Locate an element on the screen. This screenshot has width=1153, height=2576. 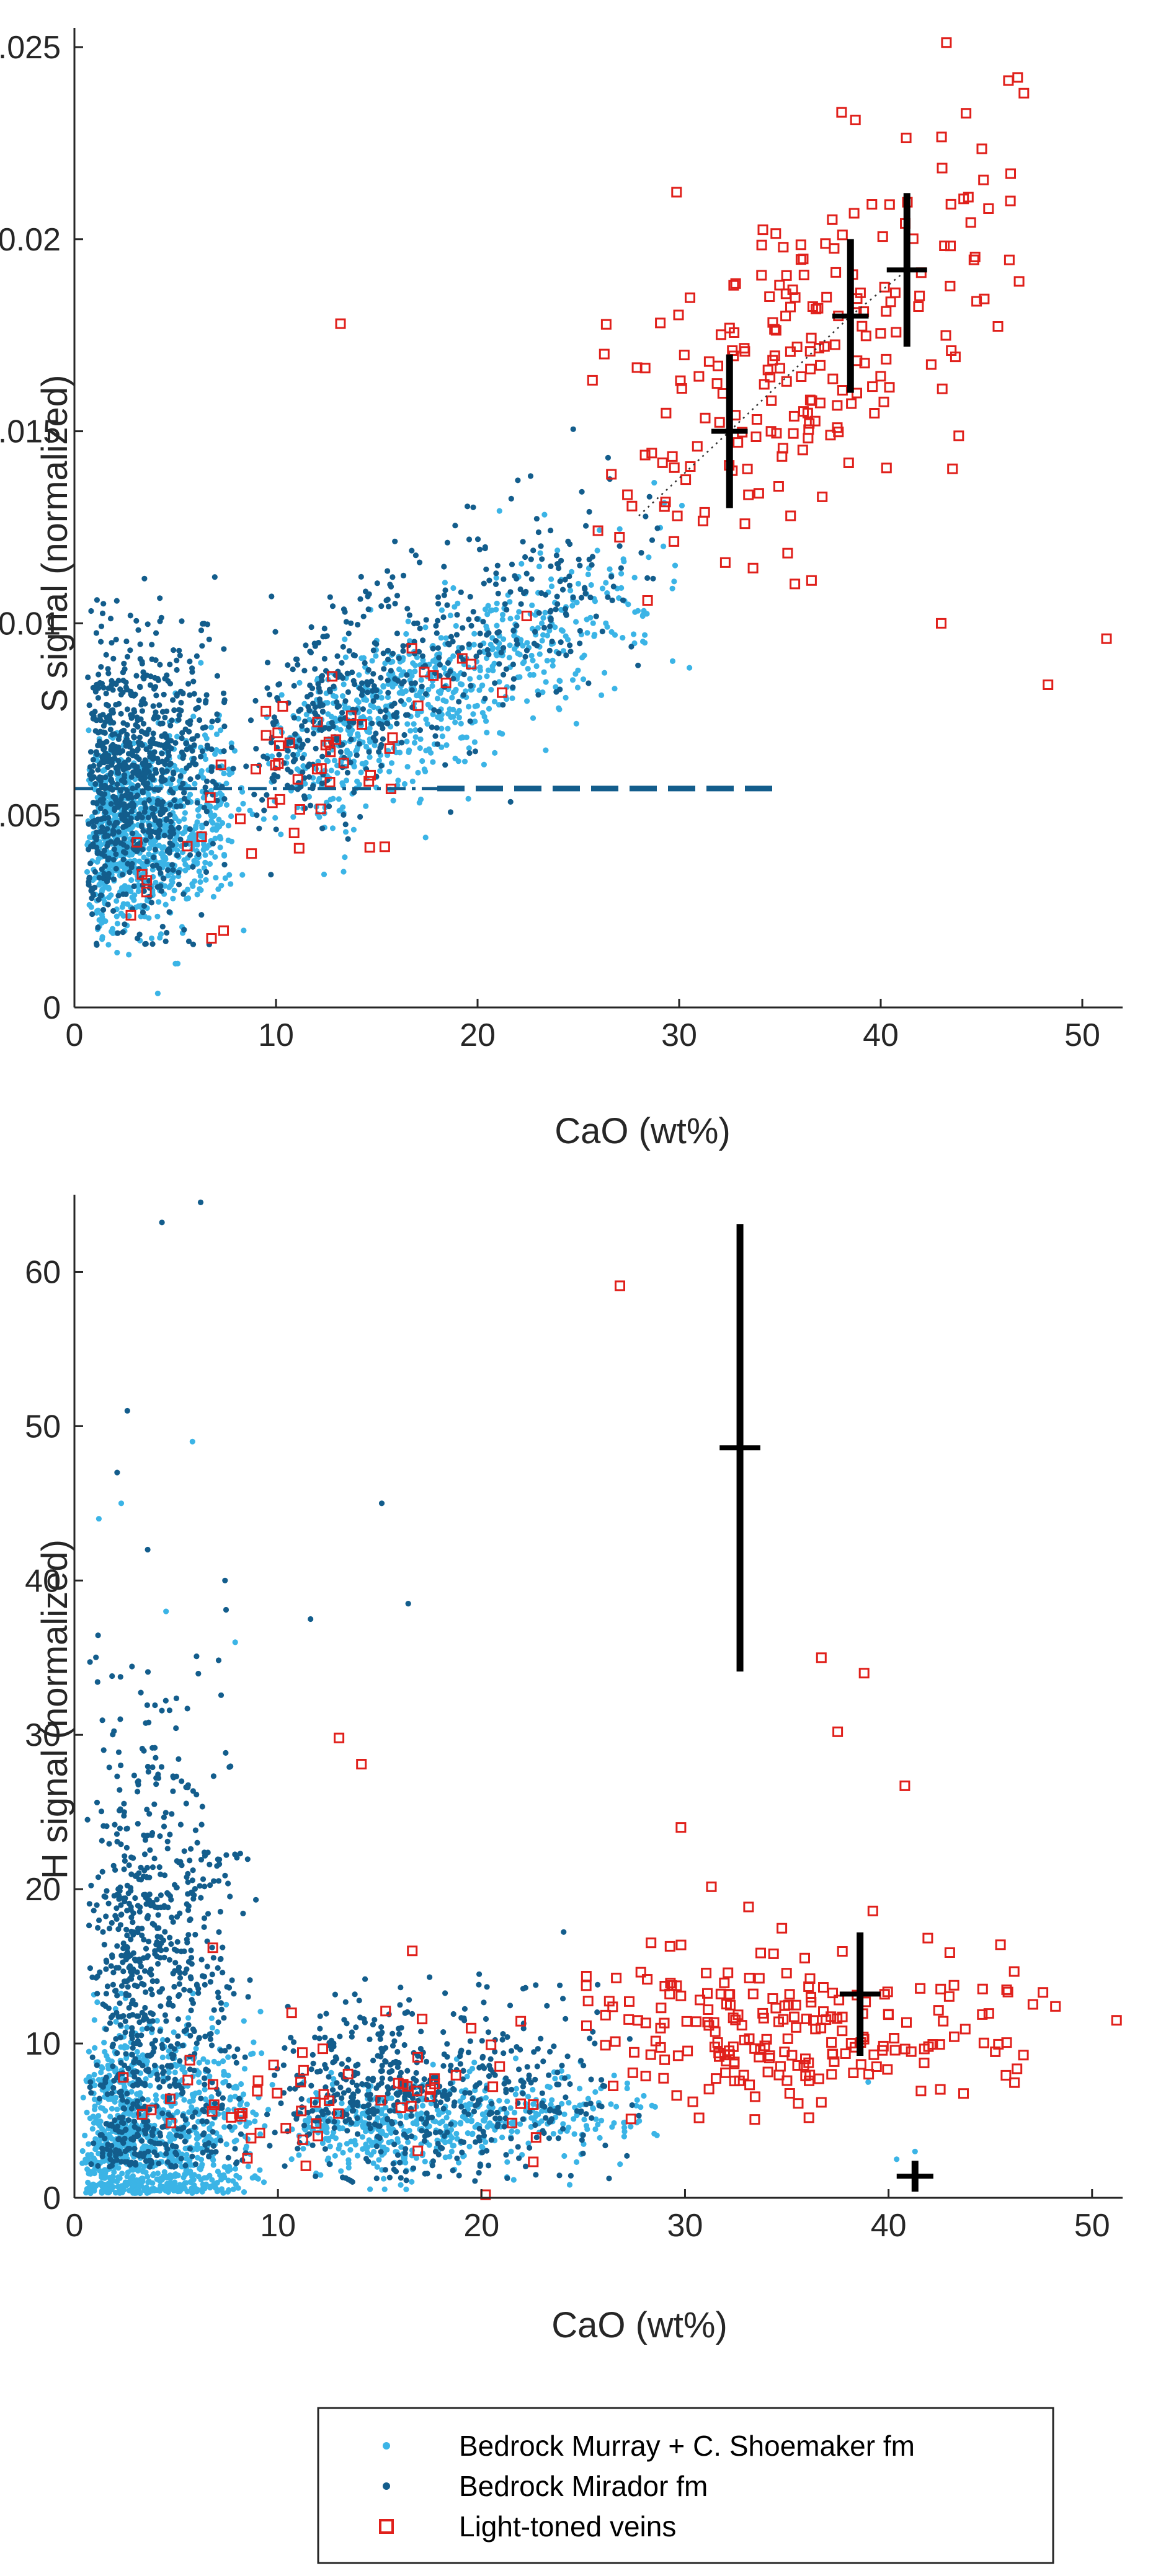
s-y-tick-label: 0.02 is located at coordinates (31, 240).